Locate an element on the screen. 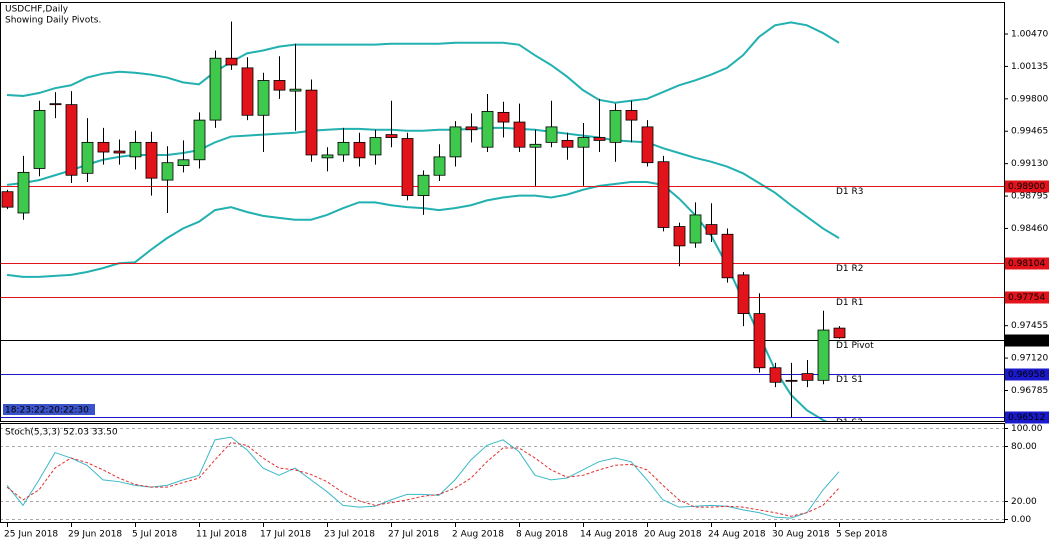 The height and width of the screenshot is (549, 1056). pivot-price-label: 0.96512 is located at coordinates (1026, 418).